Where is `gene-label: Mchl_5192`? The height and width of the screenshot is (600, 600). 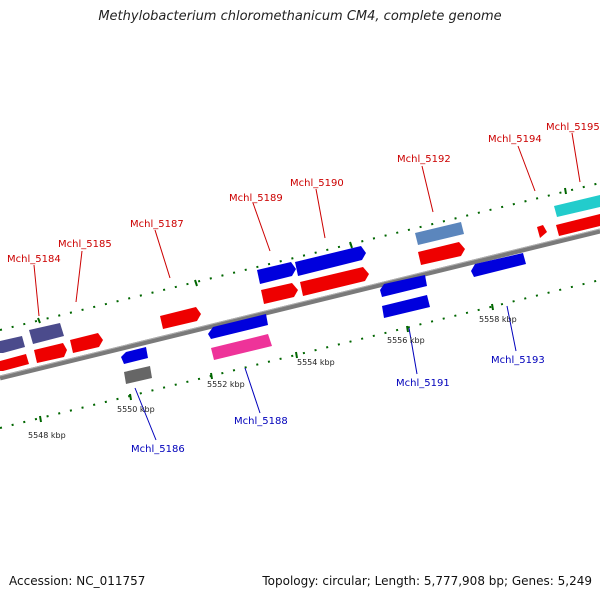 gene-label: Mchl_5192 is located at coordinates (424, 159).